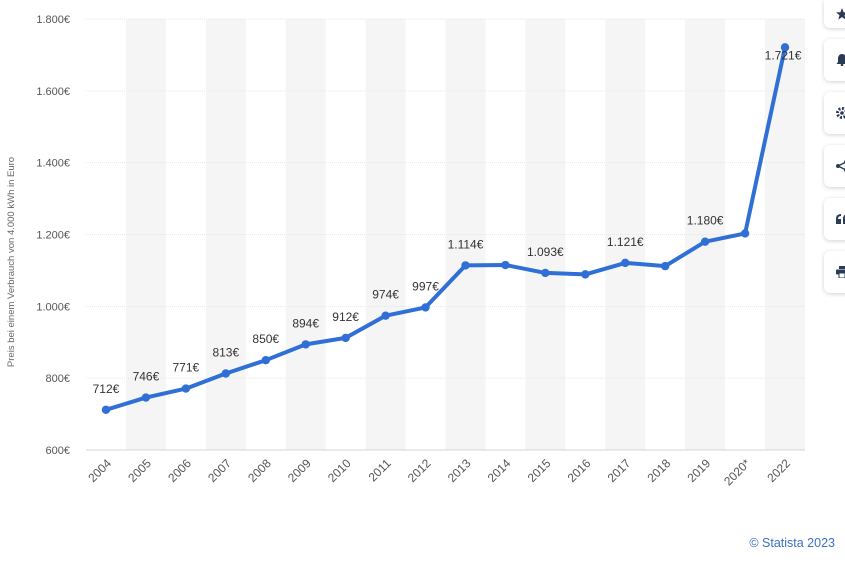 The height and width of the screenshot is (564, 845). I want to click on print-button, so click(834, 272).